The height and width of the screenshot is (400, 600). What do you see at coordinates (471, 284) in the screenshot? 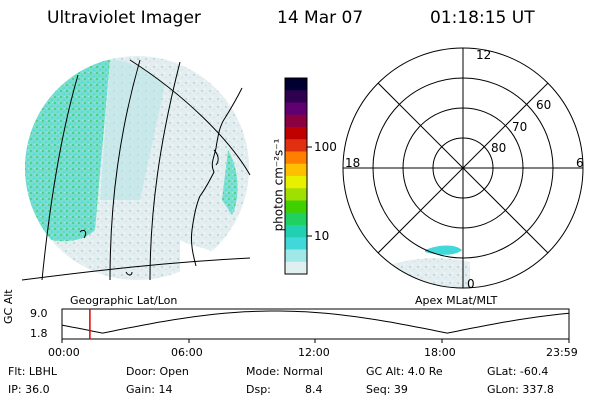
I see `mlt-label-0: 0` at bounding box center [471, 284].